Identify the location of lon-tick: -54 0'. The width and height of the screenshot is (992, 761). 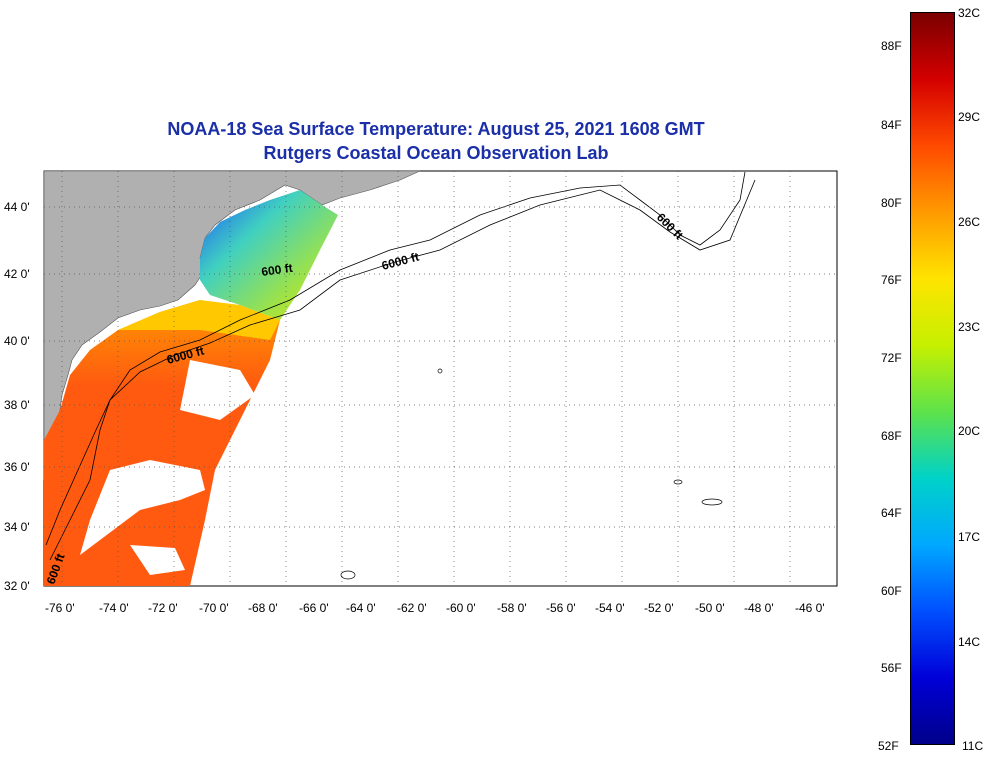
(610, 608).